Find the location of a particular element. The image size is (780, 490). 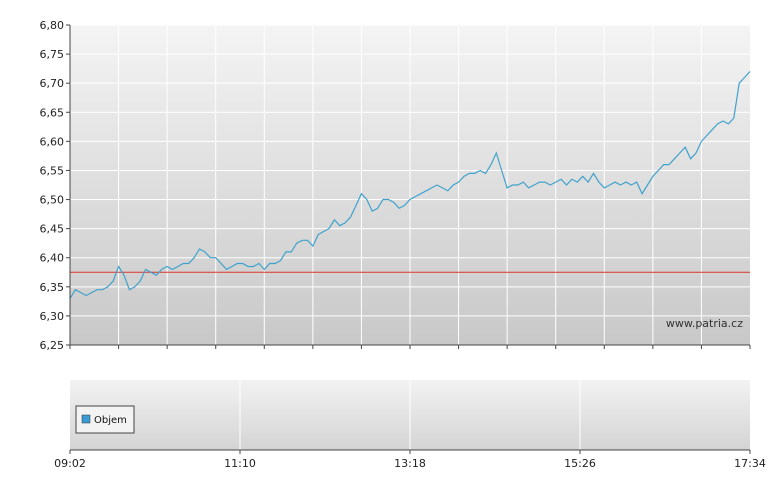

y-tick-label: 6,45 is located at coordinates (52, 229).